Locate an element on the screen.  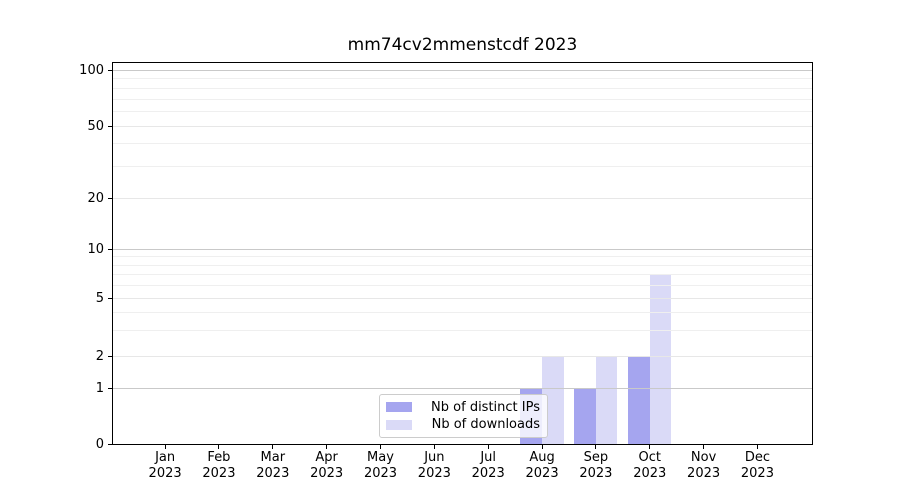
x-tick-label-jul: Jul 2023 is located at coordinates (488, 465).